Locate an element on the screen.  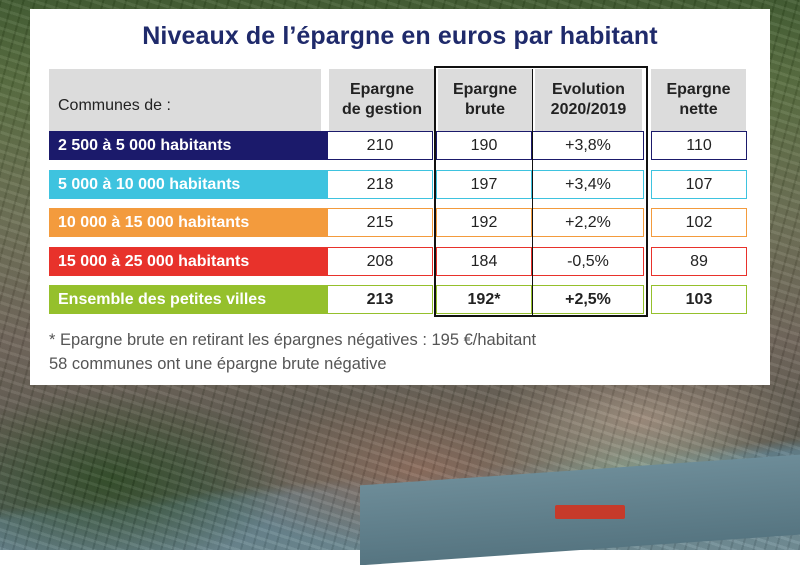
cell-nette: 103 is located at coordinates (699, 299).